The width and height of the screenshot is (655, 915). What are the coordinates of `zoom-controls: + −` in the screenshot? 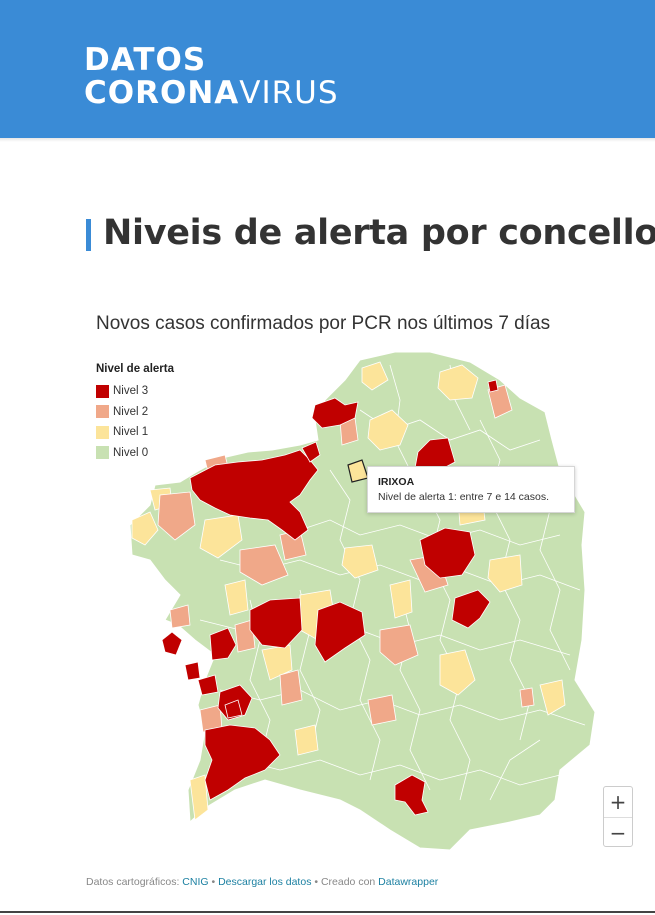 It's located at (618, 816).